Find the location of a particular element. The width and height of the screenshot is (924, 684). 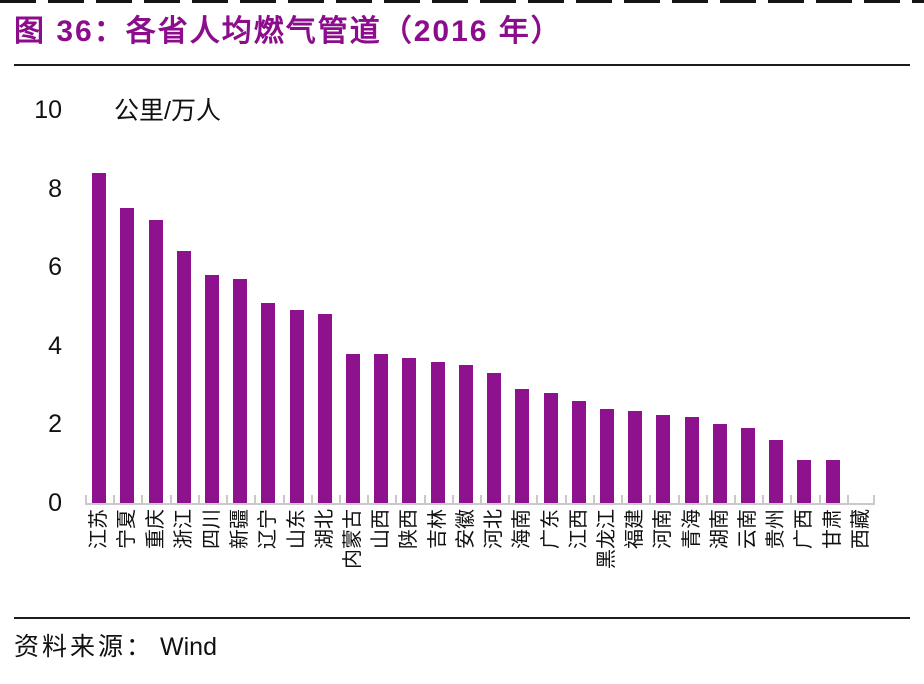

x-axis-label: 贵州 is located at coordinates (776, 529).